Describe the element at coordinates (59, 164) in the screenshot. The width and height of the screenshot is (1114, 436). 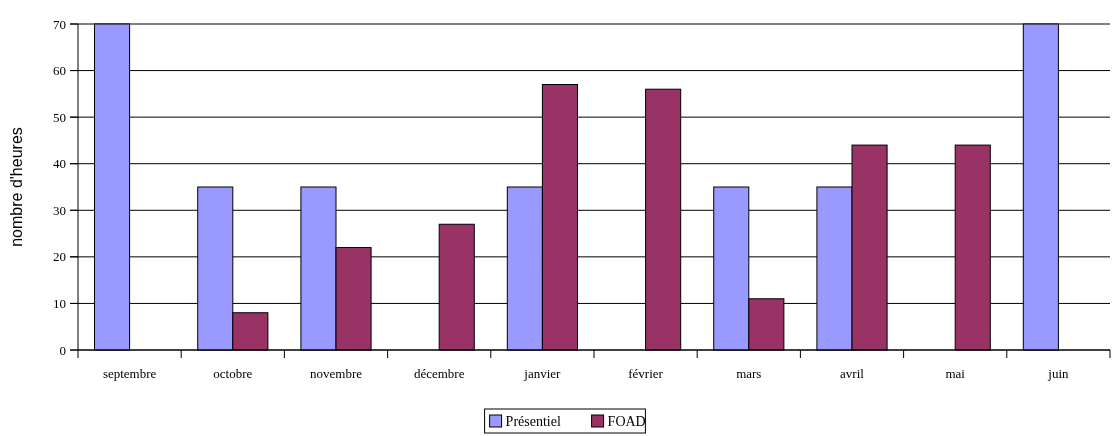
I see `y-tick-label: 40` at that location.